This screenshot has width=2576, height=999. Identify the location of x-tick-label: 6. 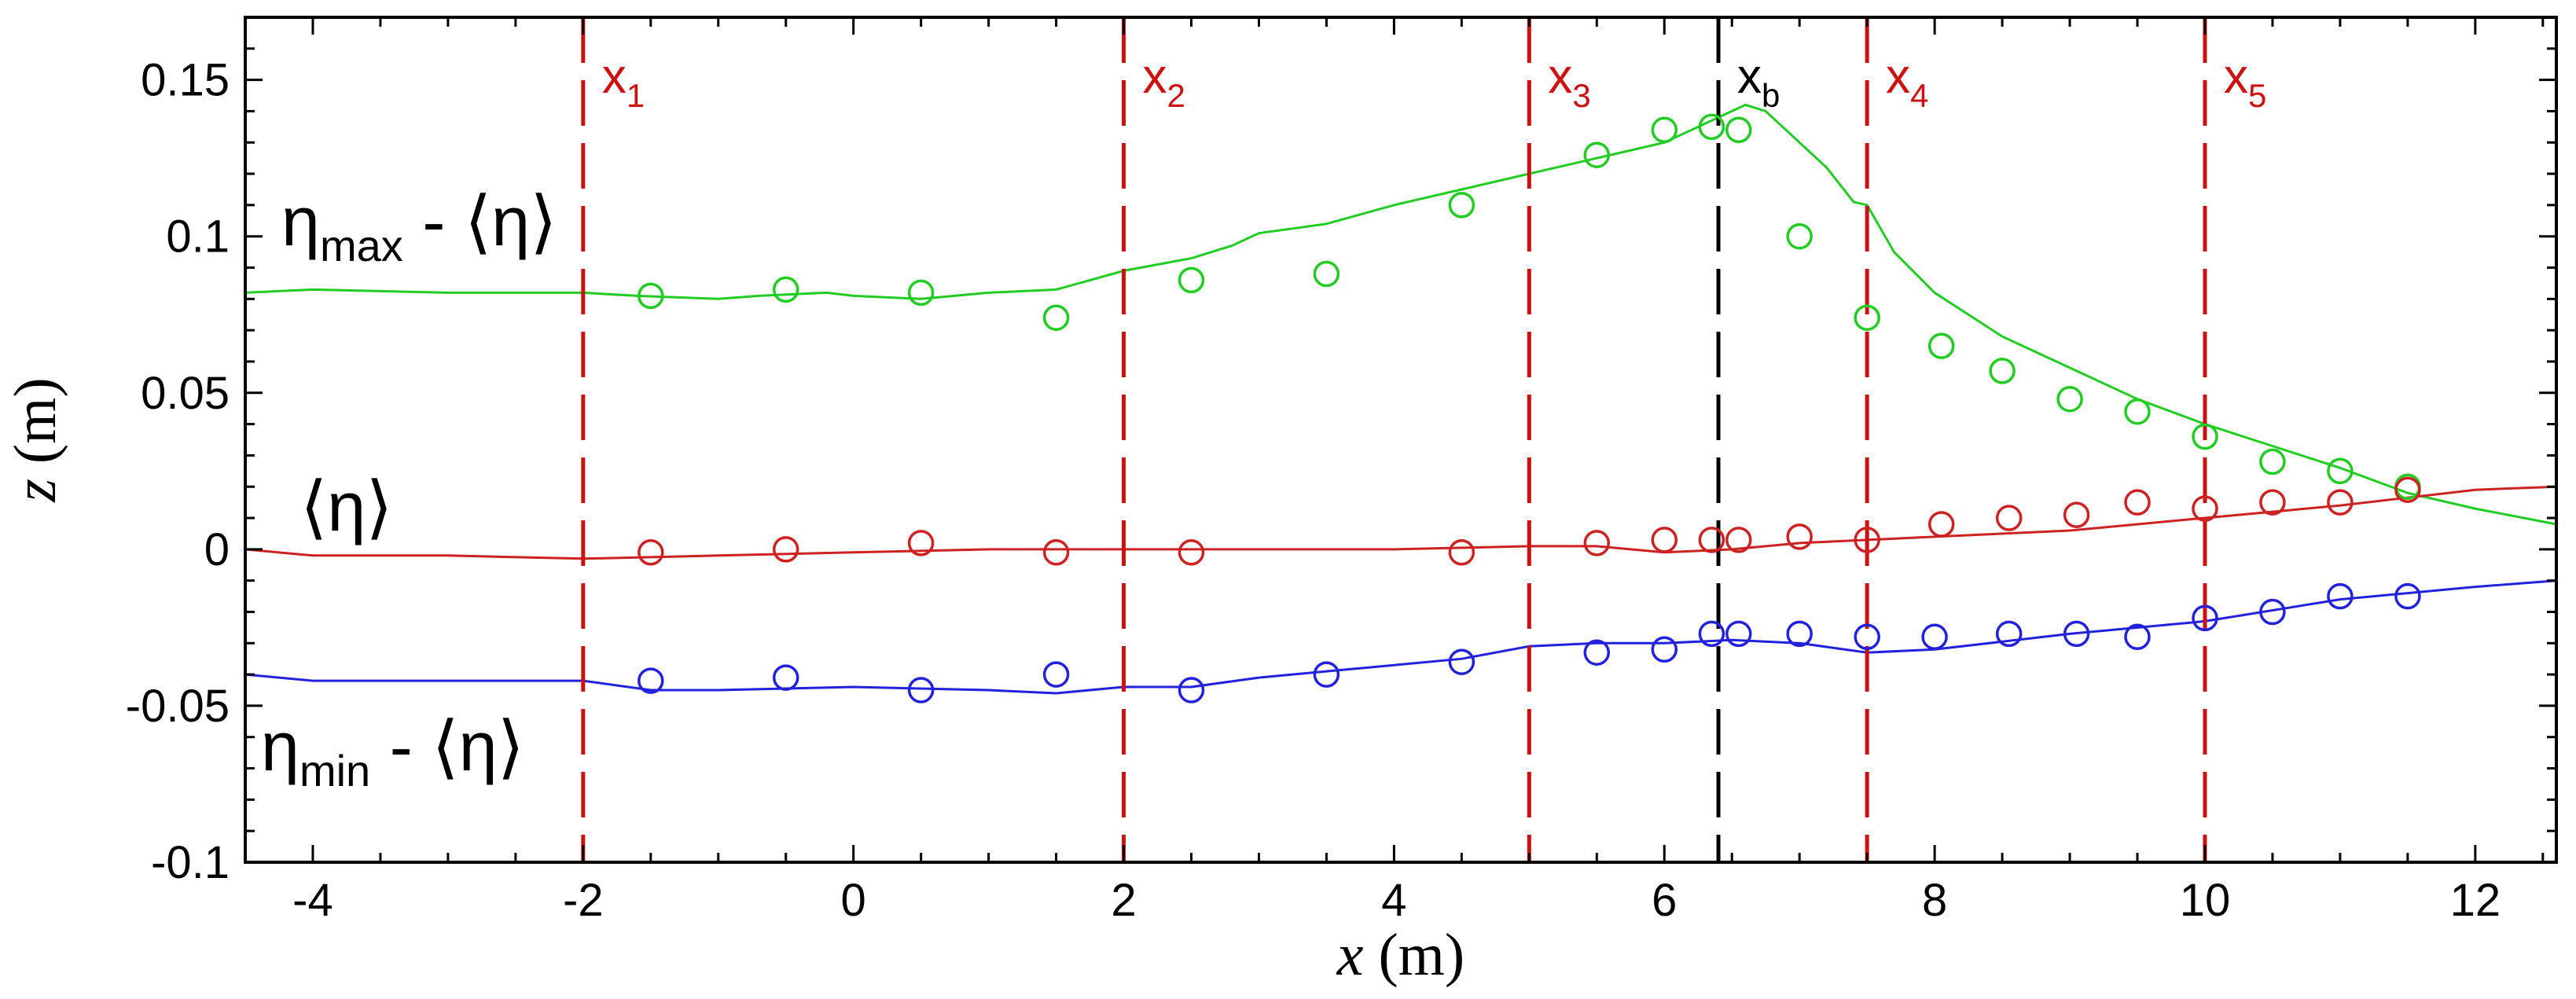
(1664, 901).